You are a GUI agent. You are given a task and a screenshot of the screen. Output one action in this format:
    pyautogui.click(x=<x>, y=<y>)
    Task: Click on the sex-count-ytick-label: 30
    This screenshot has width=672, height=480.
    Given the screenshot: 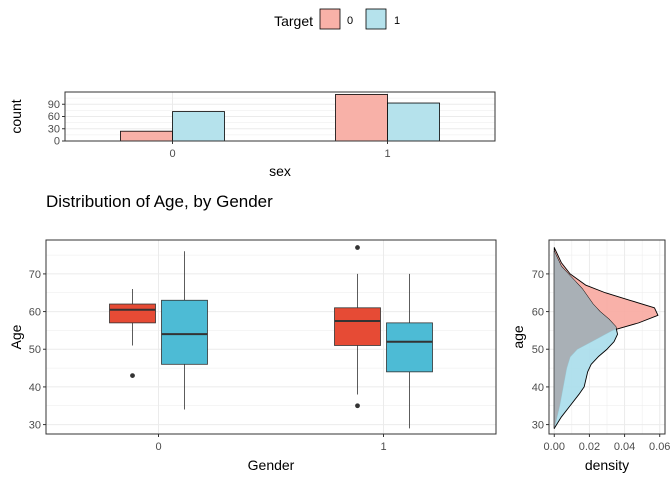 What is the action you would take?
    pyautogui.click(x=54, y=129)
    